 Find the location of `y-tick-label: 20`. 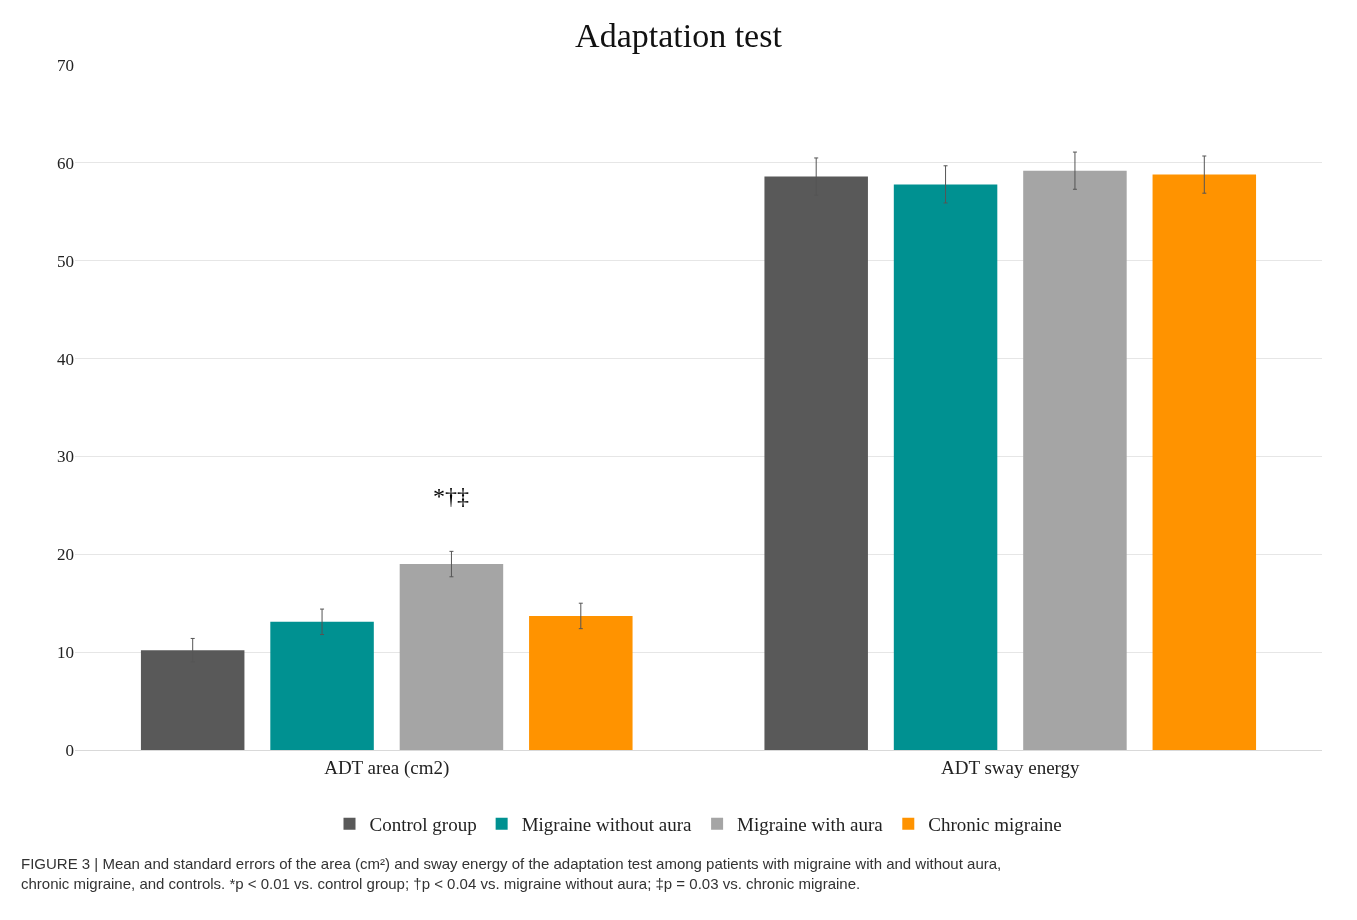

y-tick-label: 20 is located at coordinates (65, 555).